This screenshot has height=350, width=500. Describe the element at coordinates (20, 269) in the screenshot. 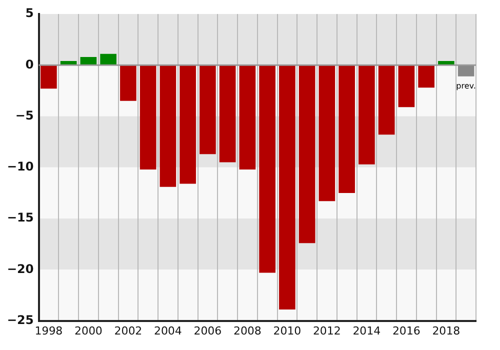

I see `y-tick-label: −20` at that location.